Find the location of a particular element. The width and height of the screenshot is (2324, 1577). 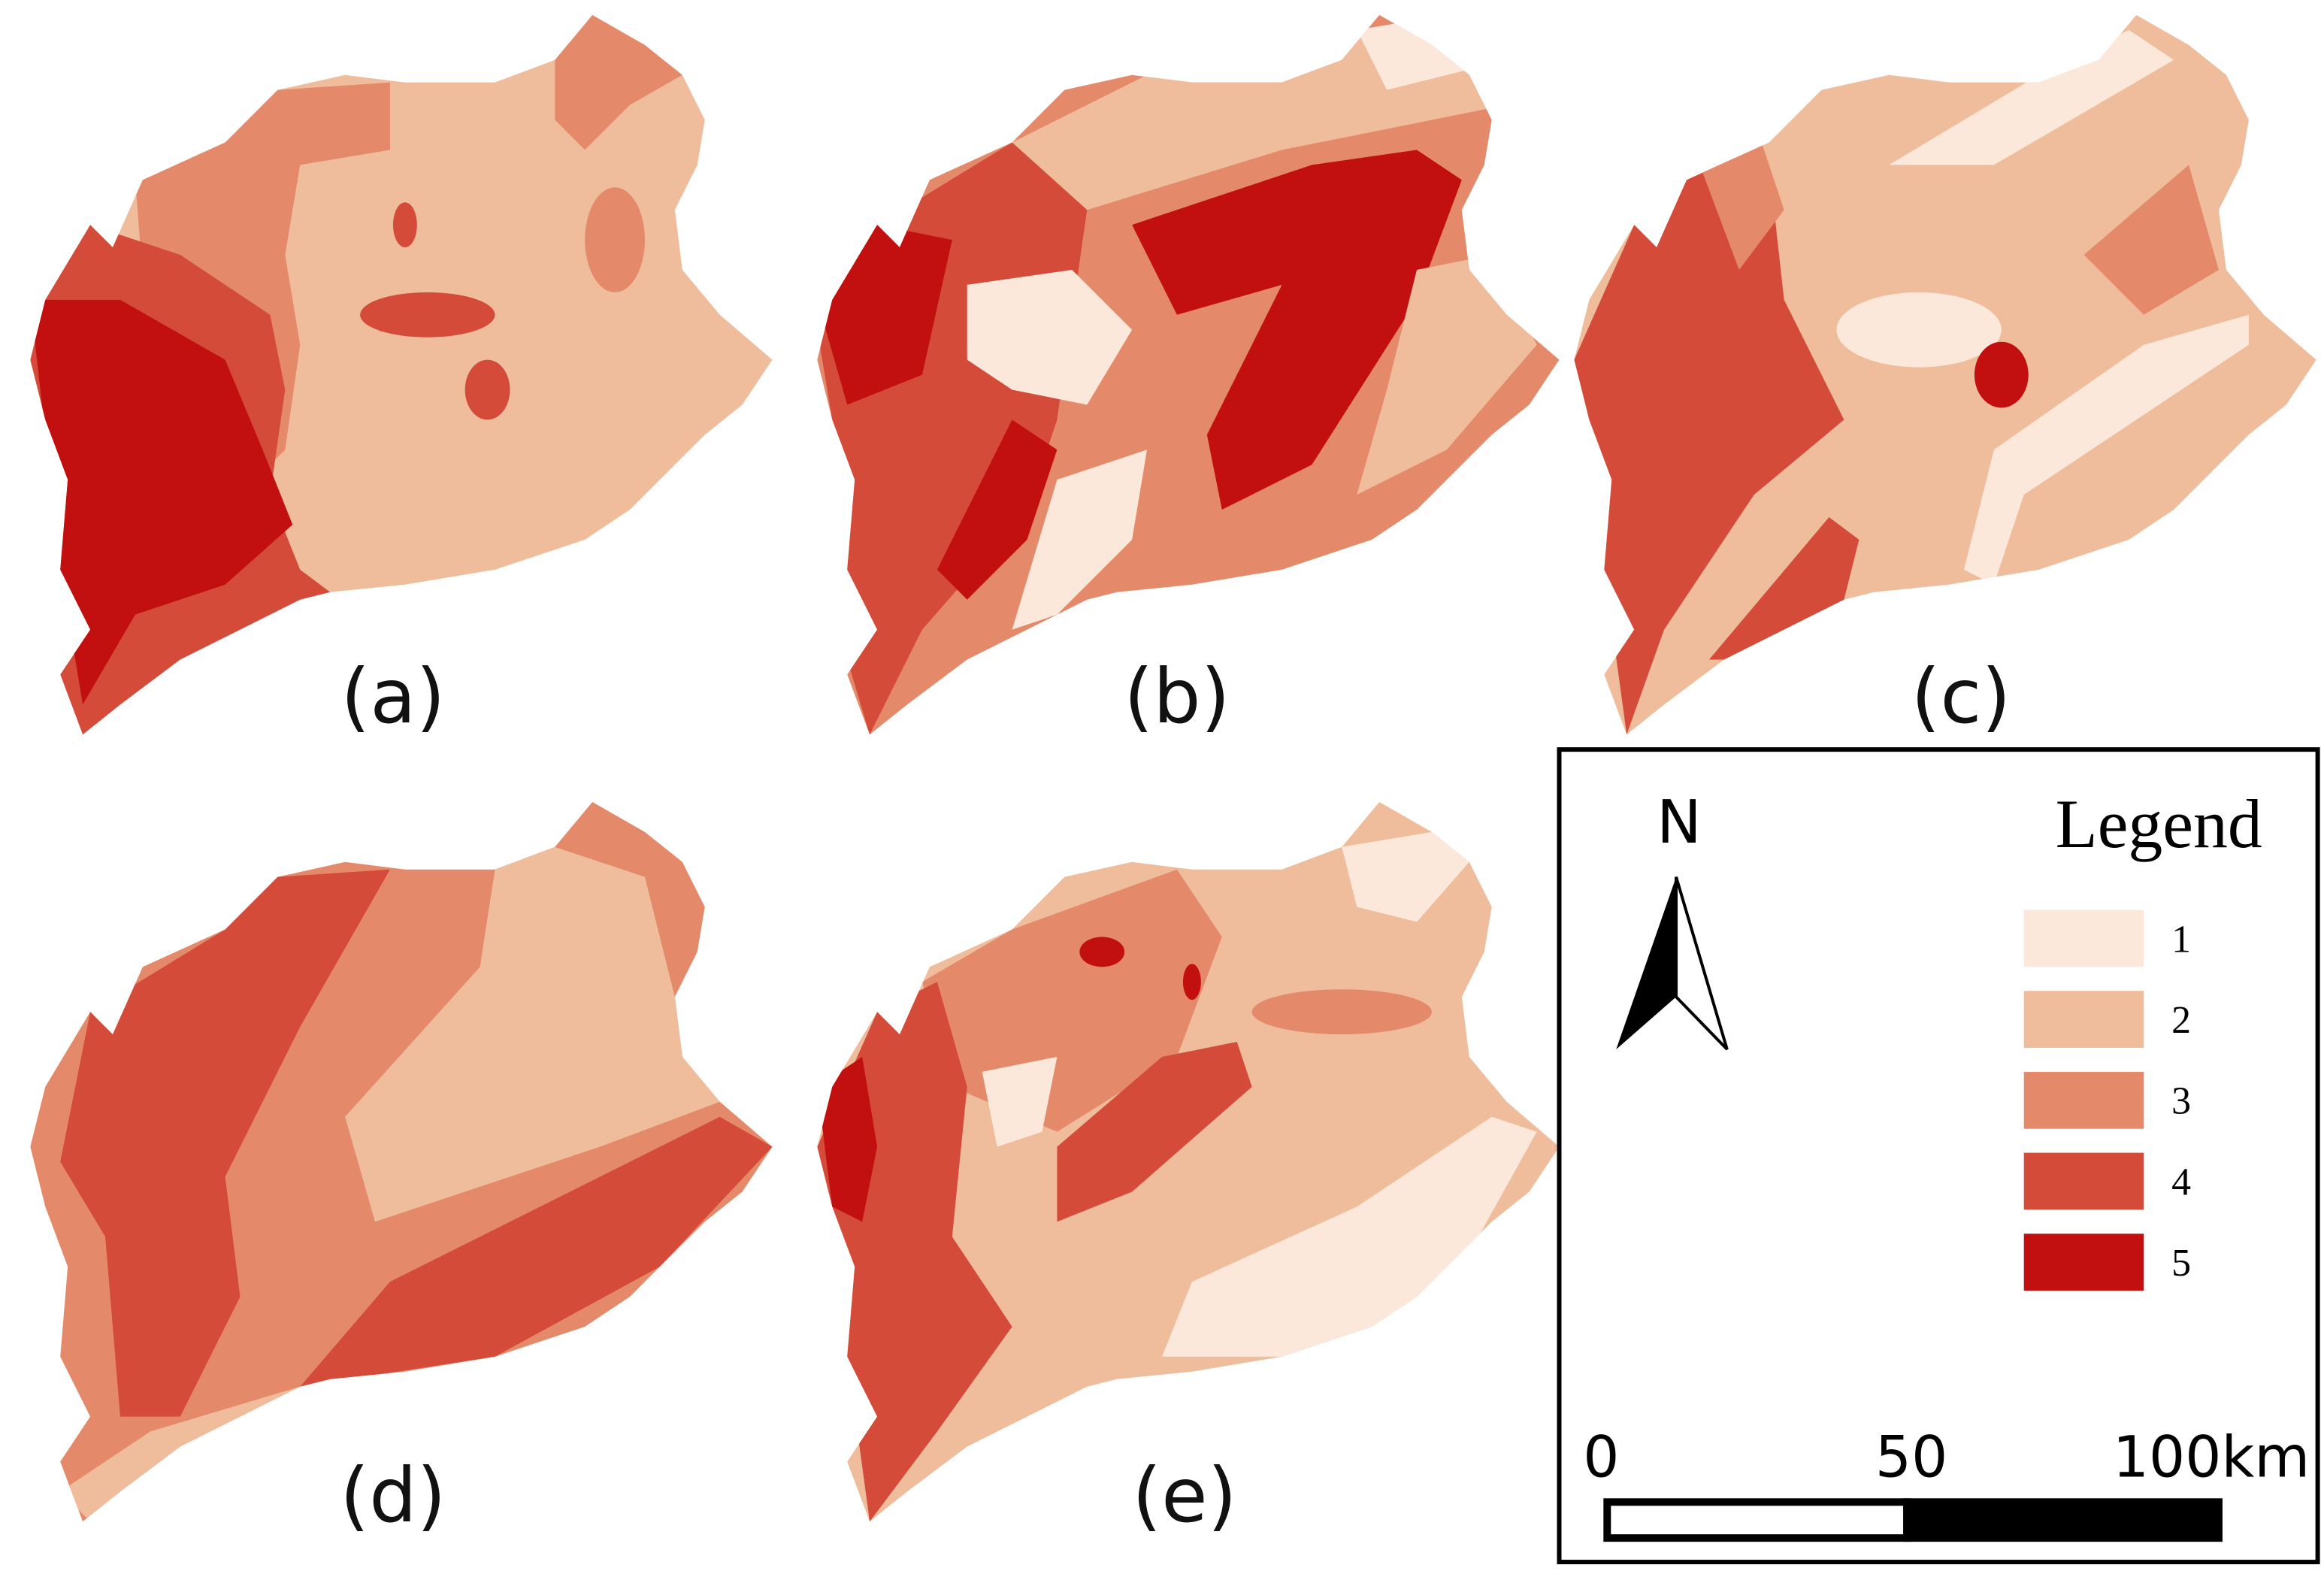

legend-title: Legend is located at coordinates (2159, 824).